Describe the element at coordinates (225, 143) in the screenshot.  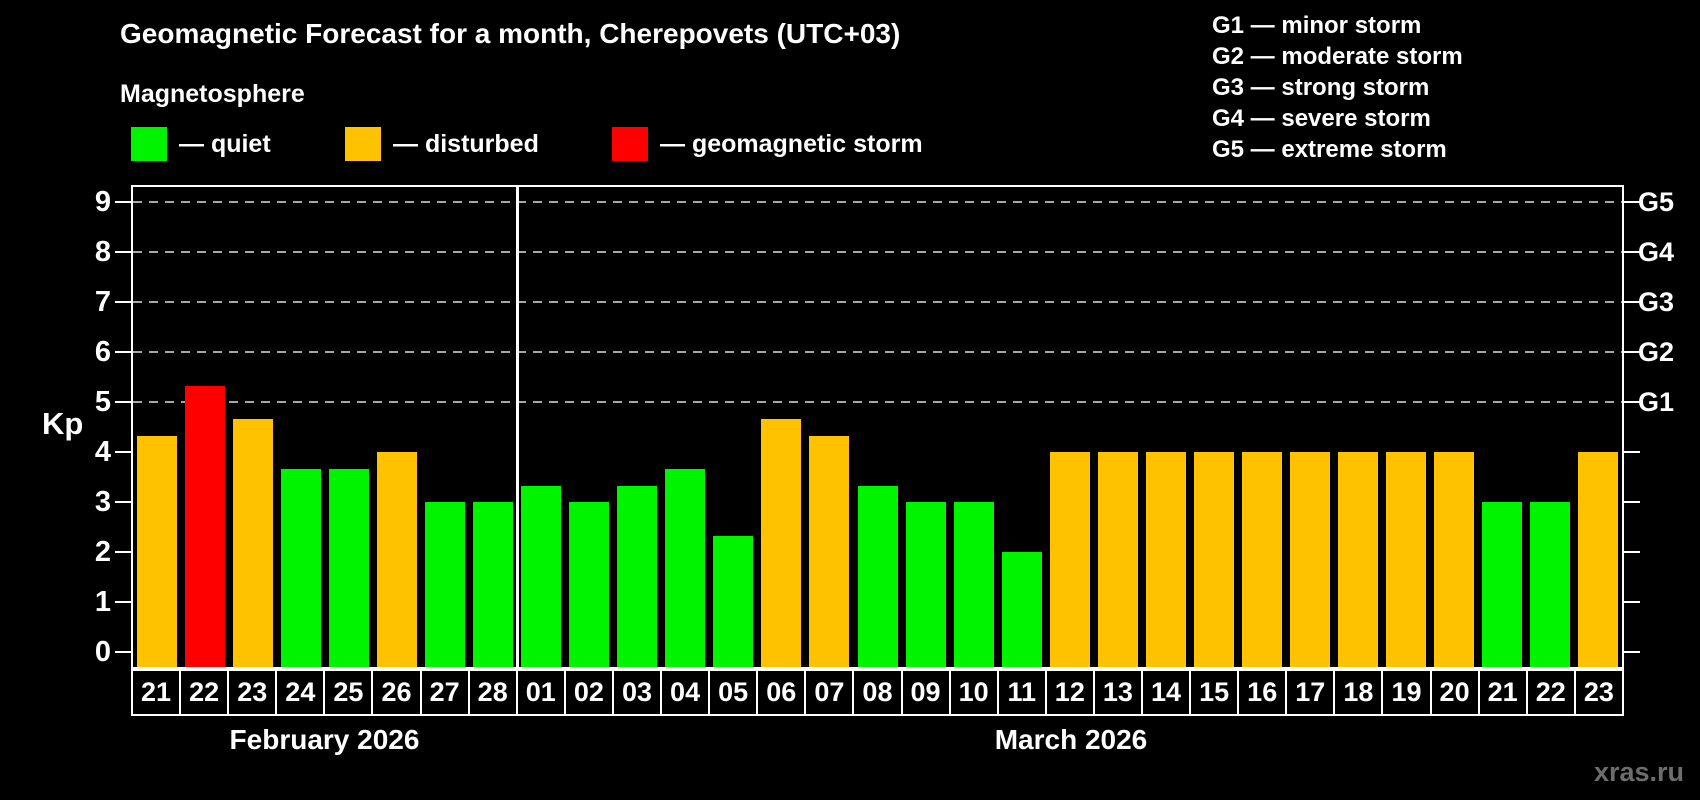
I see `quiet-legend-label: — quiet` at that location.